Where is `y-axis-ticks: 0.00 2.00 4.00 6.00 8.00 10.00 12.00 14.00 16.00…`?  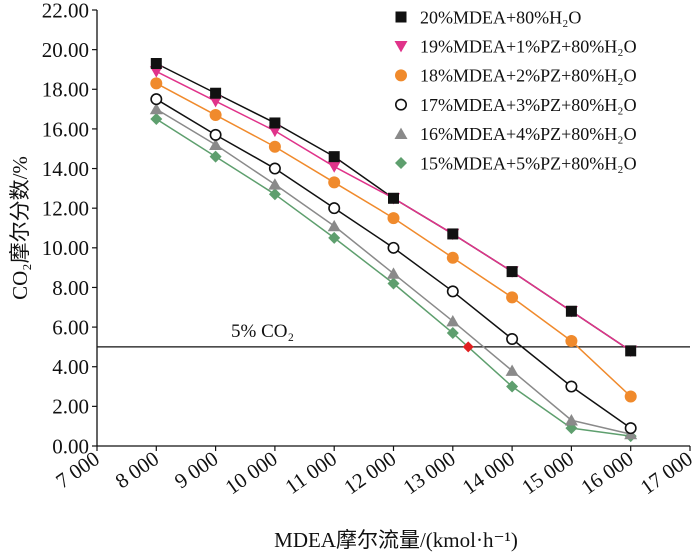 y-axis-ticks: 0.00 2.00 4.00 6.00 8.00 10.00 12.00 14.00 16.00… is located at coordinates (69, 229).